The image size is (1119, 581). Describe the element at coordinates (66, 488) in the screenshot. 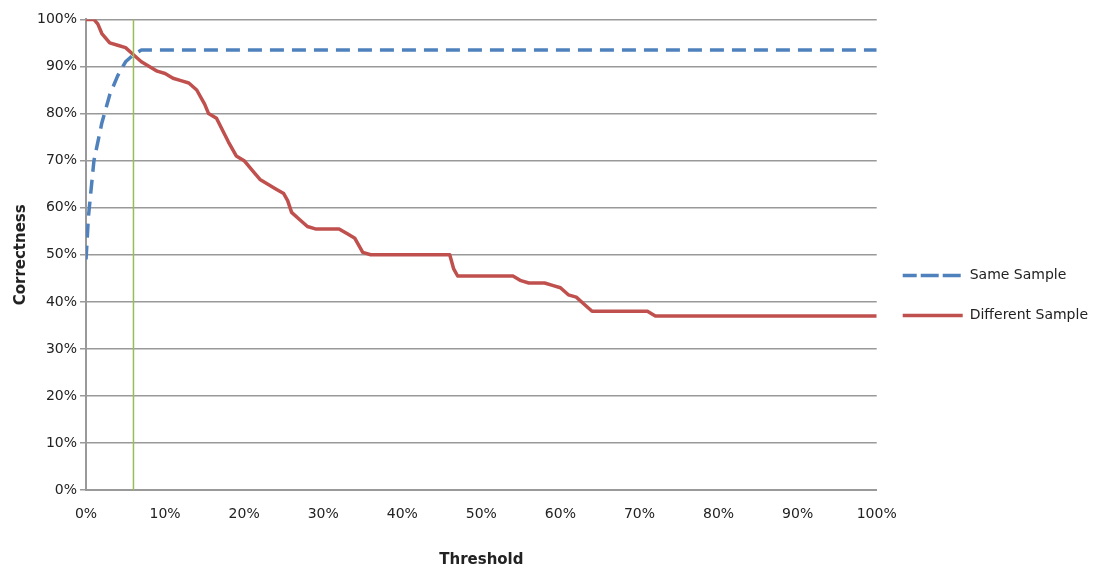

I see `y-tick-label: 0%` at that location.